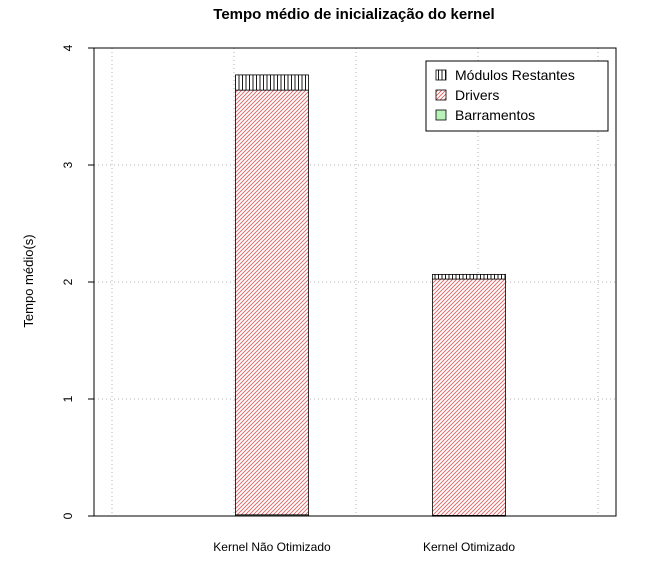 The image size is (655, 563). What do you see at coordinates (77, 281) in the screenshot?
I see `y-axis: 0 1 2 3 4` at bounding box center [77, 281].